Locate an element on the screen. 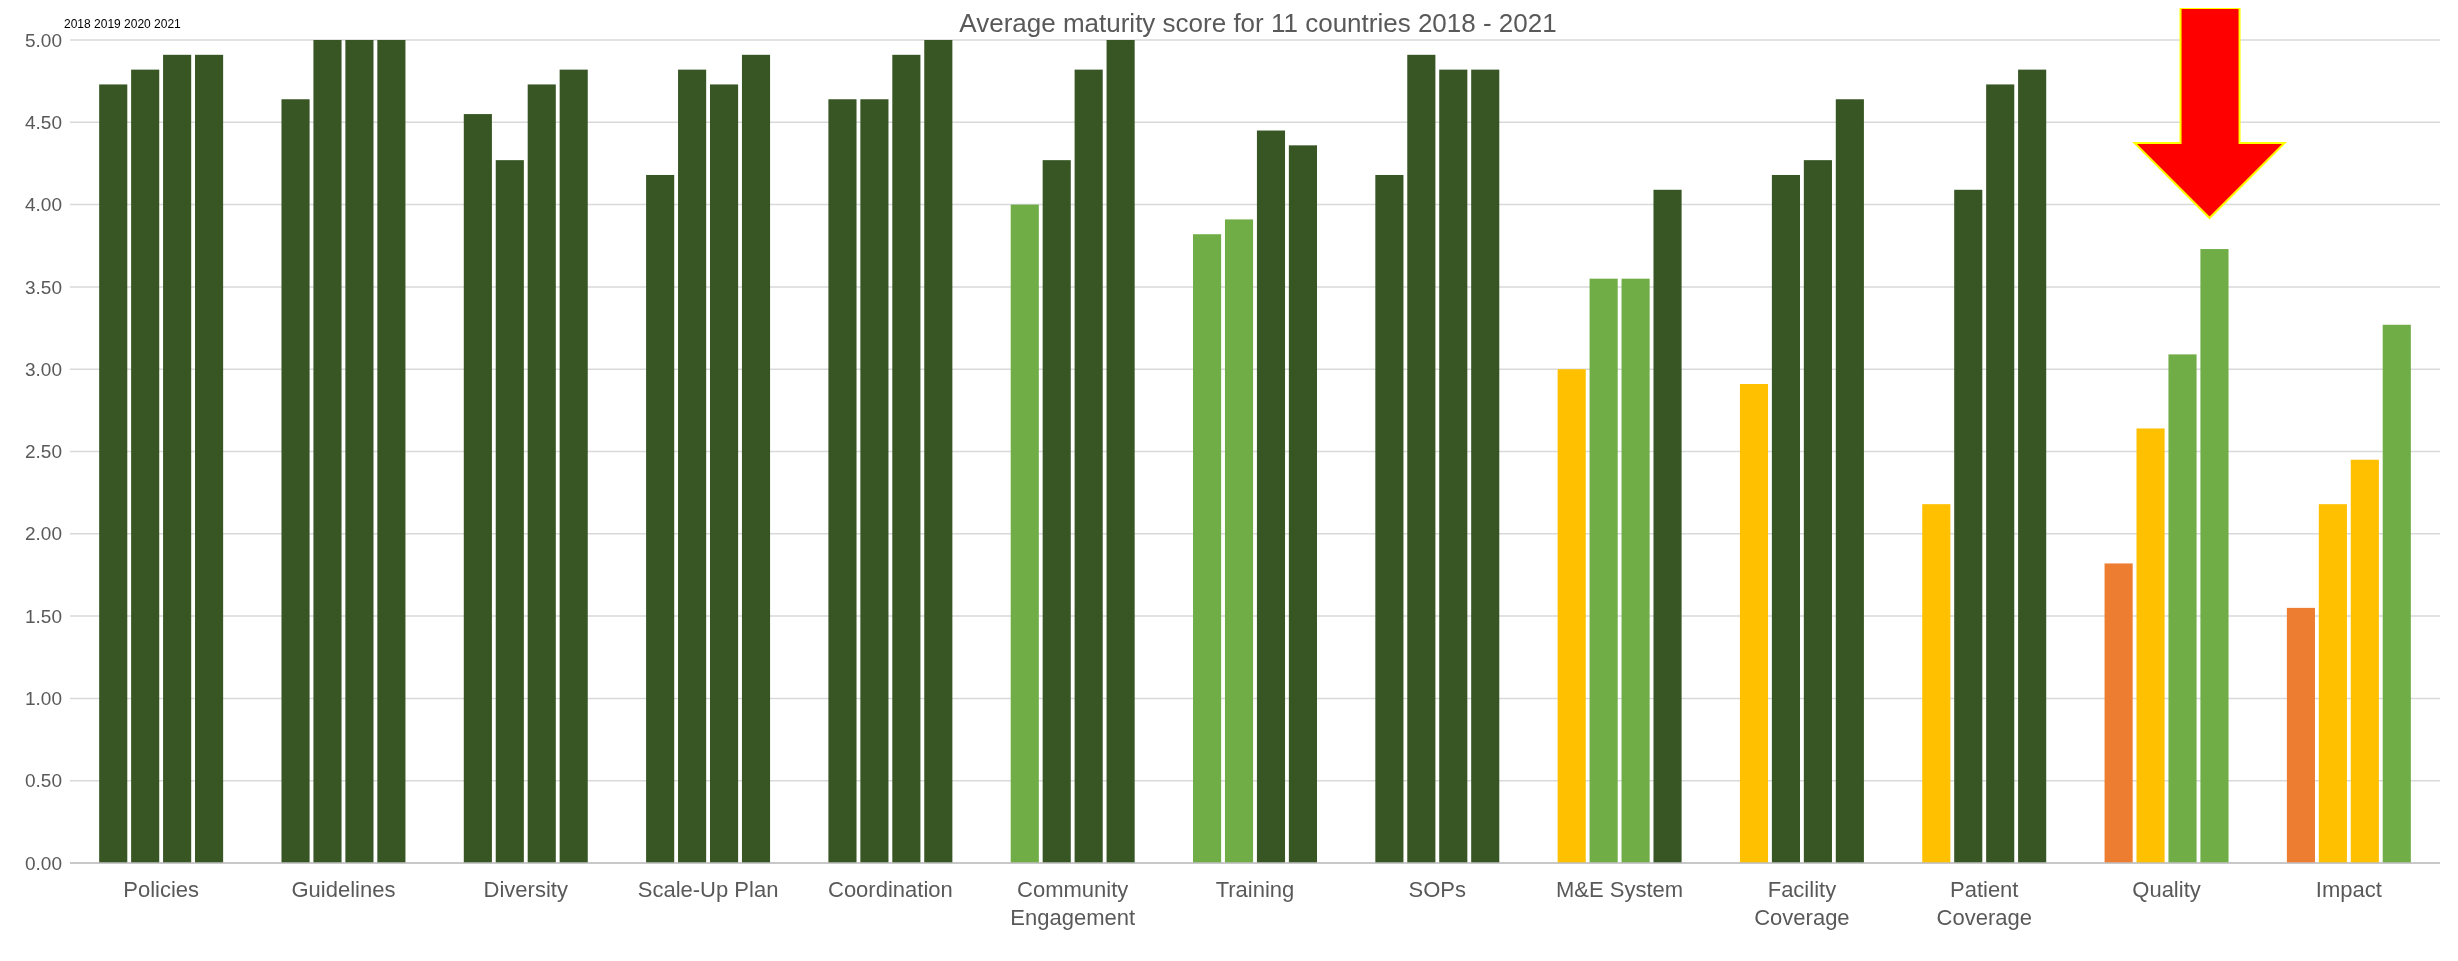 Image resolution: width=2458 pixels, height=961 pixels. x-tick-label: Policies is located at coordinates (161, 889).